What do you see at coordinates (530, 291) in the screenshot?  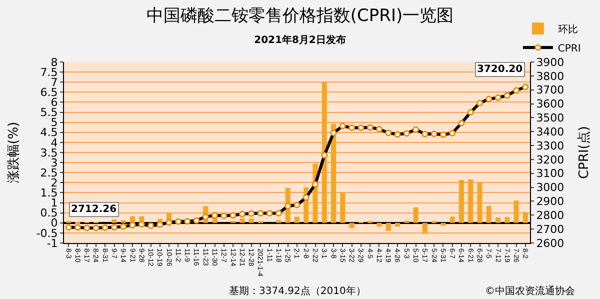 I see `text: ©中国农资流通协会` at bounding box center [530, 291].